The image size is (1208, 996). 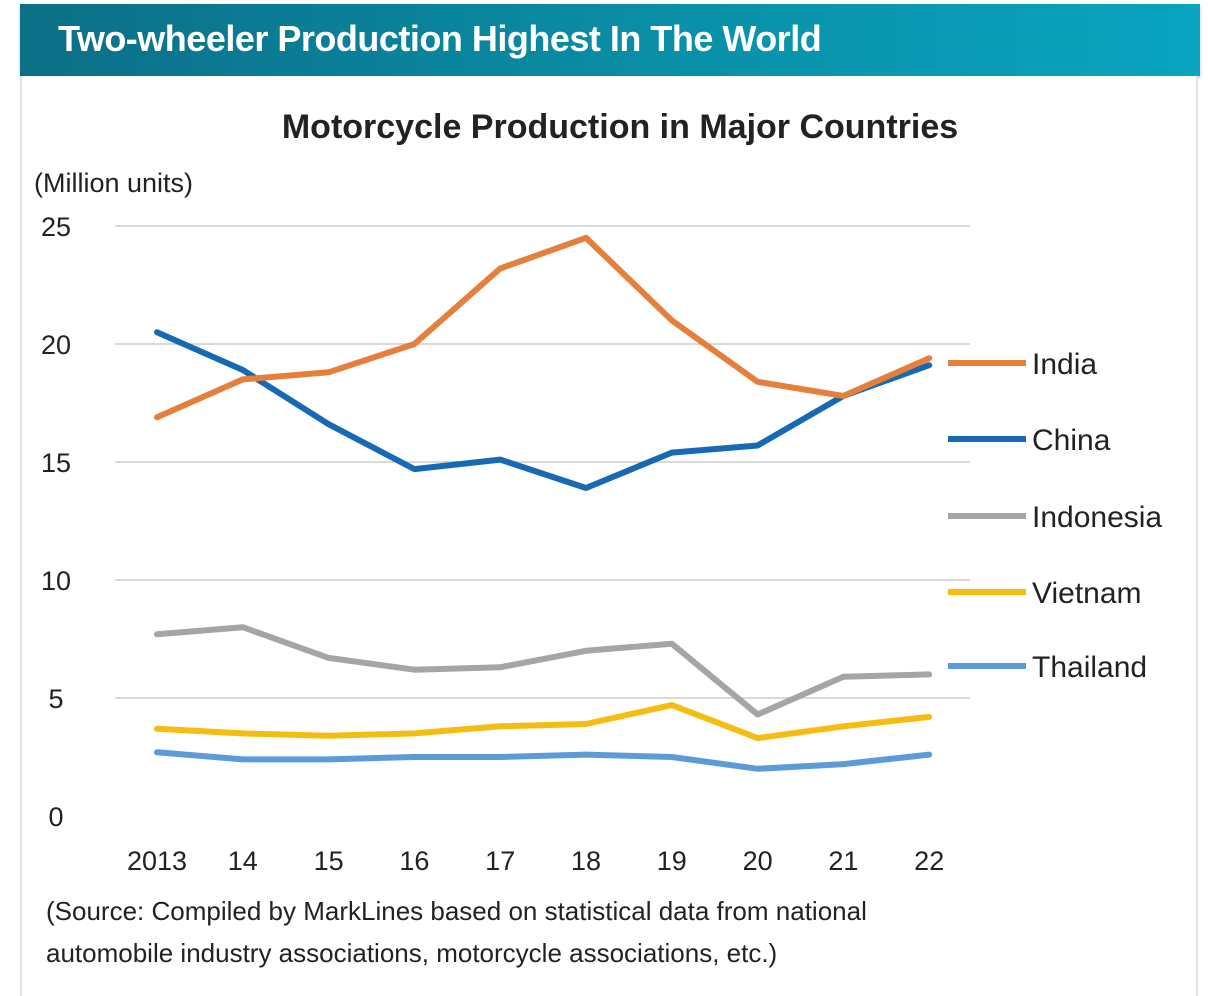 What do you see at coordinates (543, 671) in the screenshot?
I see `series-line-indonesia` at bounding box center [543, 671].